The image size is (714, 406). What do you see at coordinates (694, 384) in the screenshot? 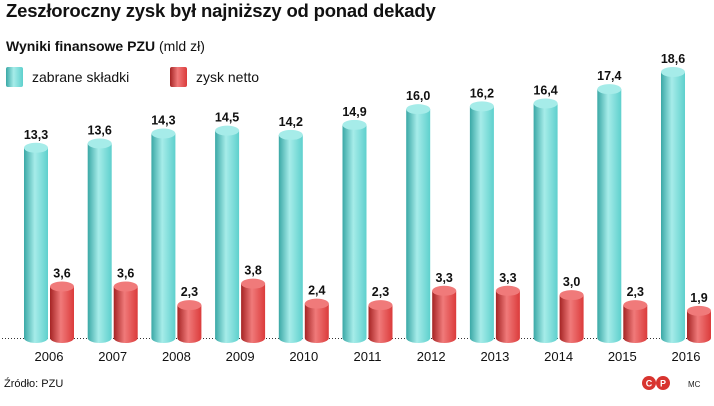
I see `author-credit: MC` at bounding box center [694, 384].